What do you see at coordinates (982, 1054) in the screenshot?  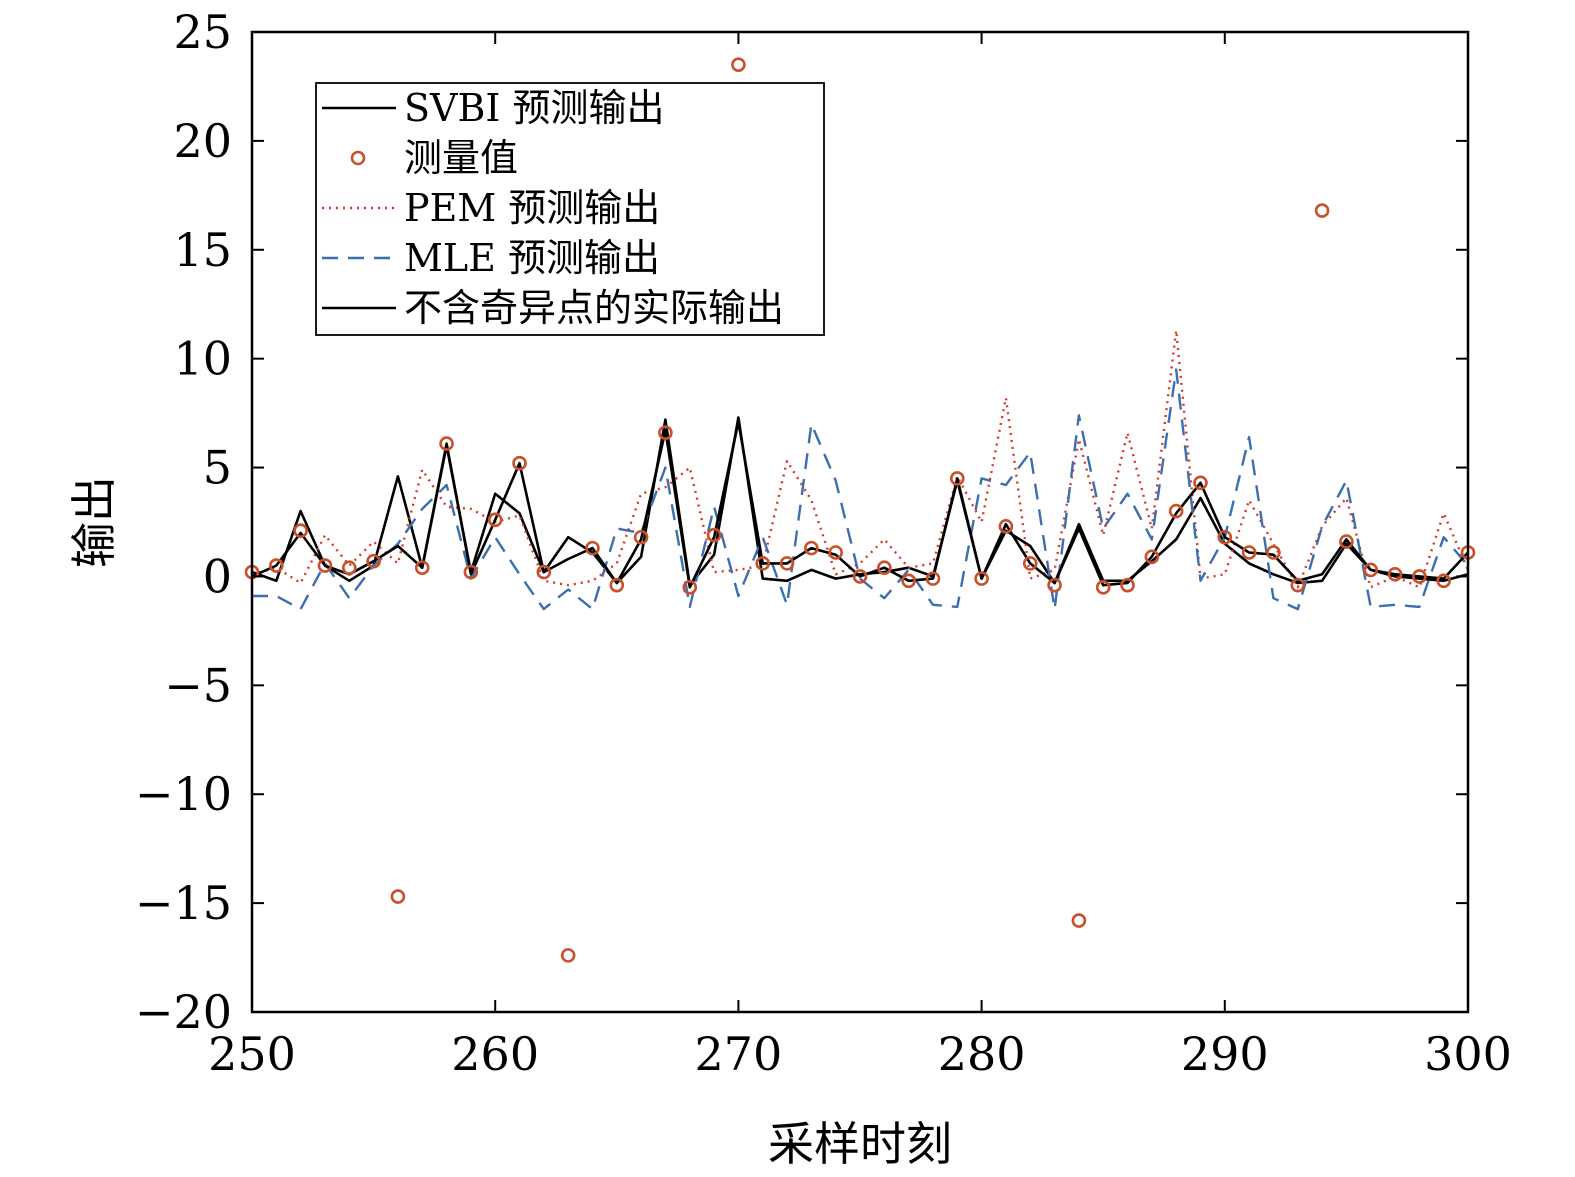 I see `x-tick-label: 280` at bounding box center [982, 1054].